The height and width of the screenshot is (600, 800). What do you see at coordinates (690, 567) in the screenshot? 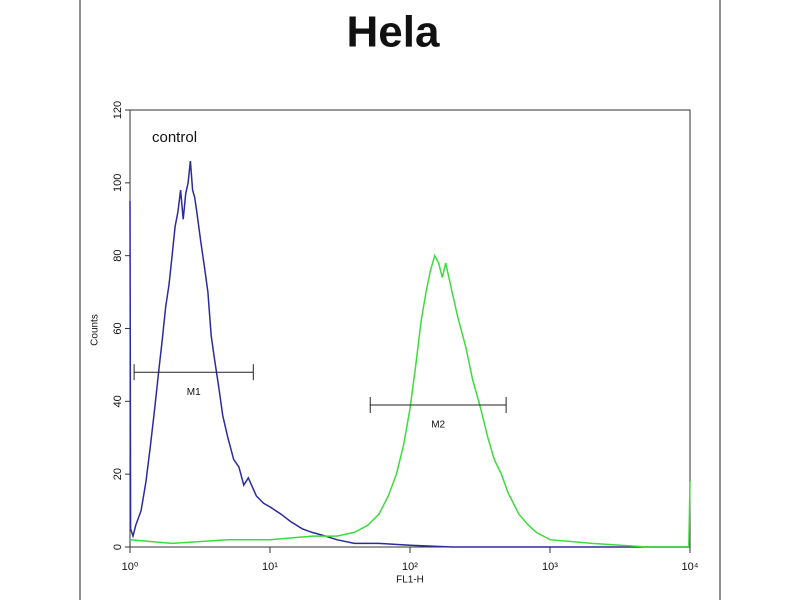
I see `x-tick-label: 10⁴` at bounding box center [690, 567].